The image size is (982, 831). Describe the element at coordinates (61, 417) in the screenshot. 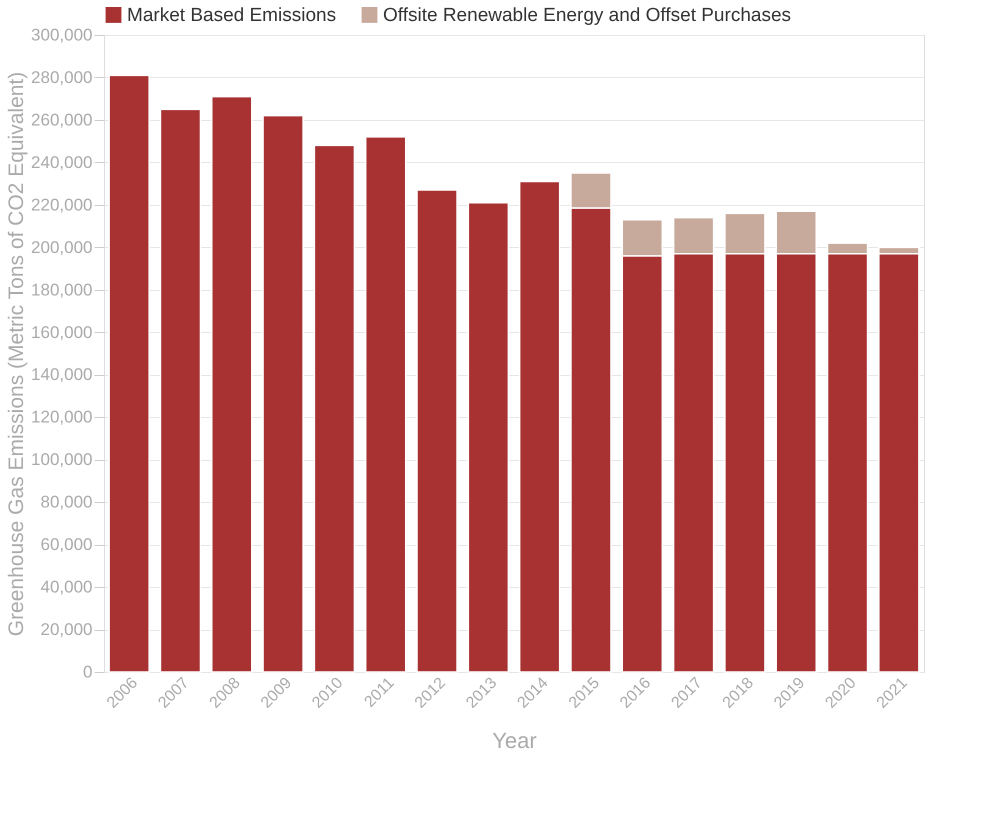

I see `y-tick-label: 120,000` at that location.